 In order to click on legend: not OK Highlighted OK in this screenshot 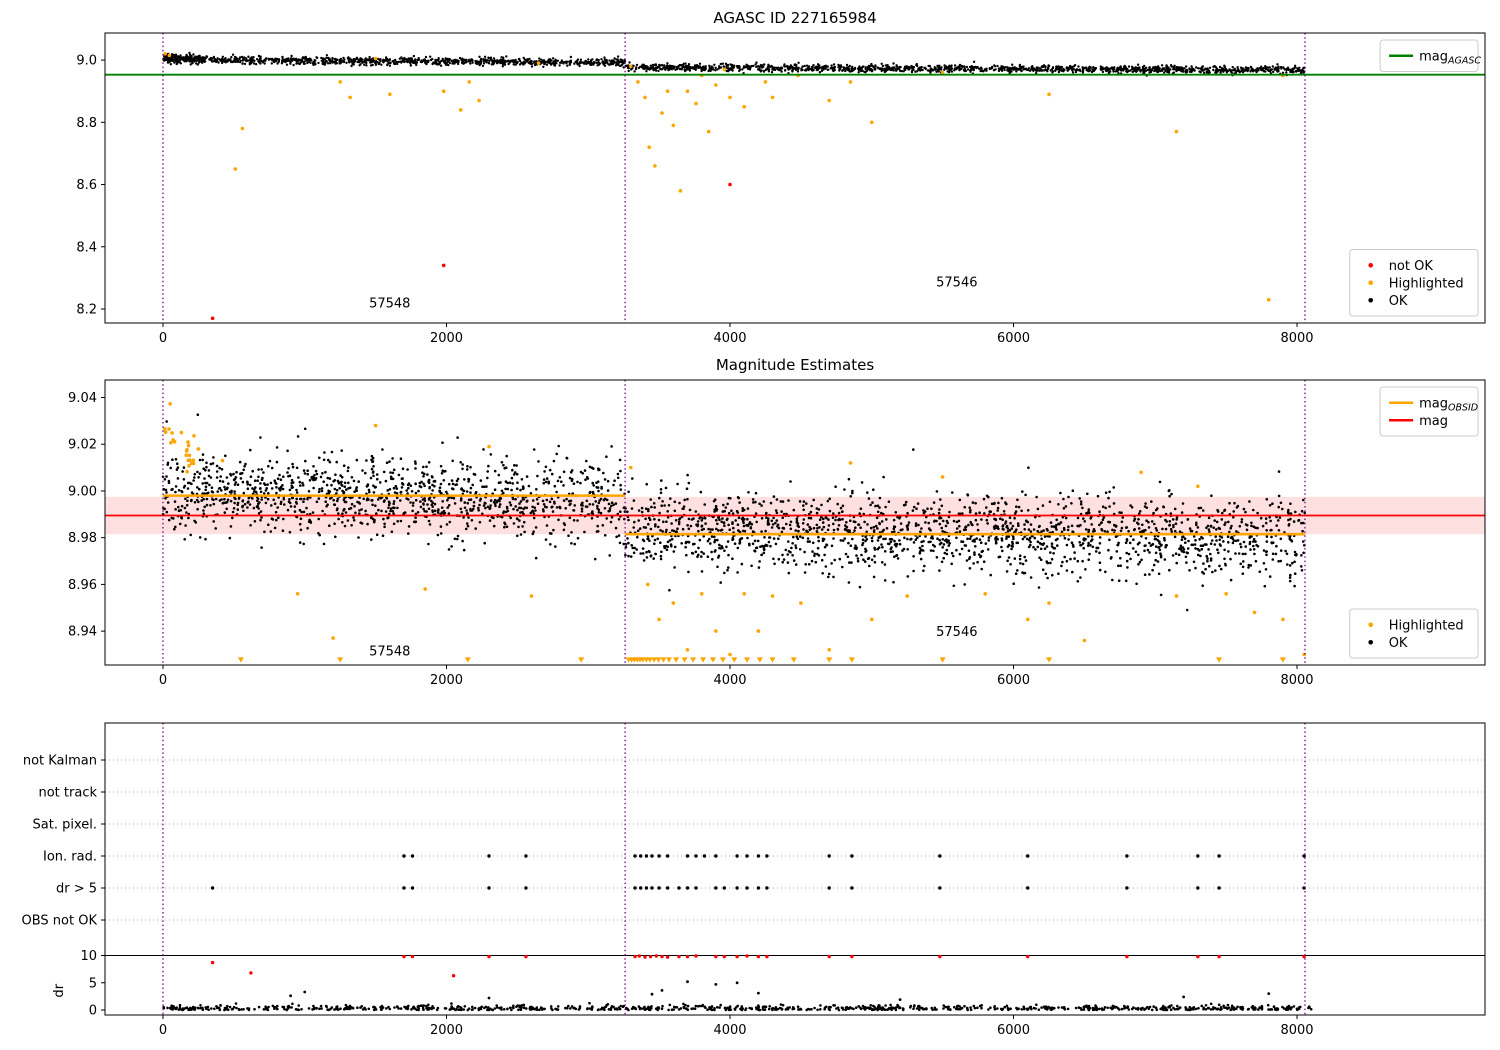, I will do `click(1414, 283)`.